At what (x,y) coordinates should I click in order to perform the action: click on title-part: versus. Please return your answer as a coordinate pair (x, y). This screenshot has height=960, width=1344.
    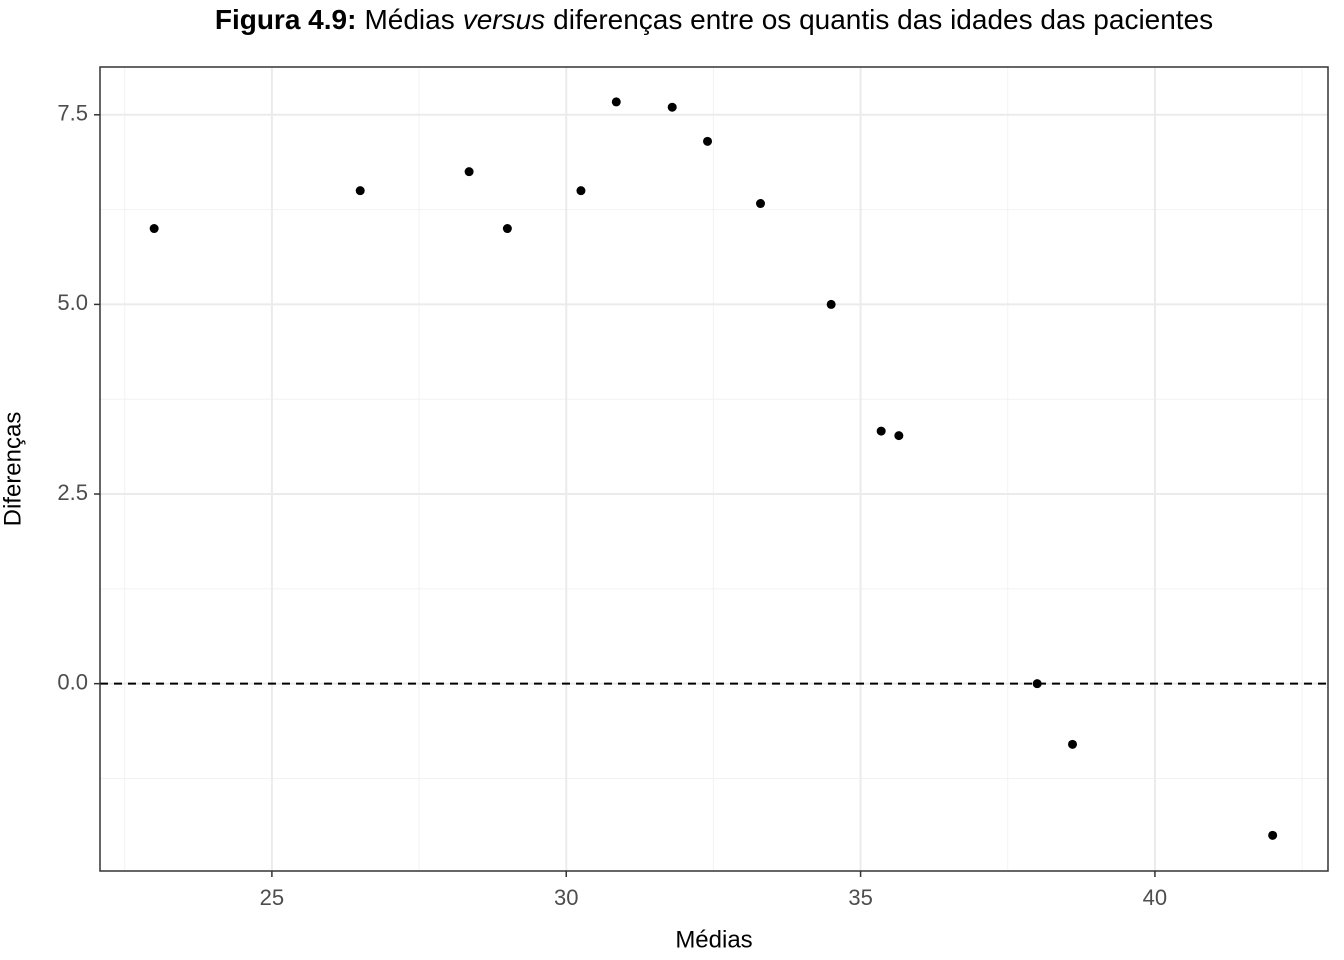
    Looking at the image, I should click on (504, 19).